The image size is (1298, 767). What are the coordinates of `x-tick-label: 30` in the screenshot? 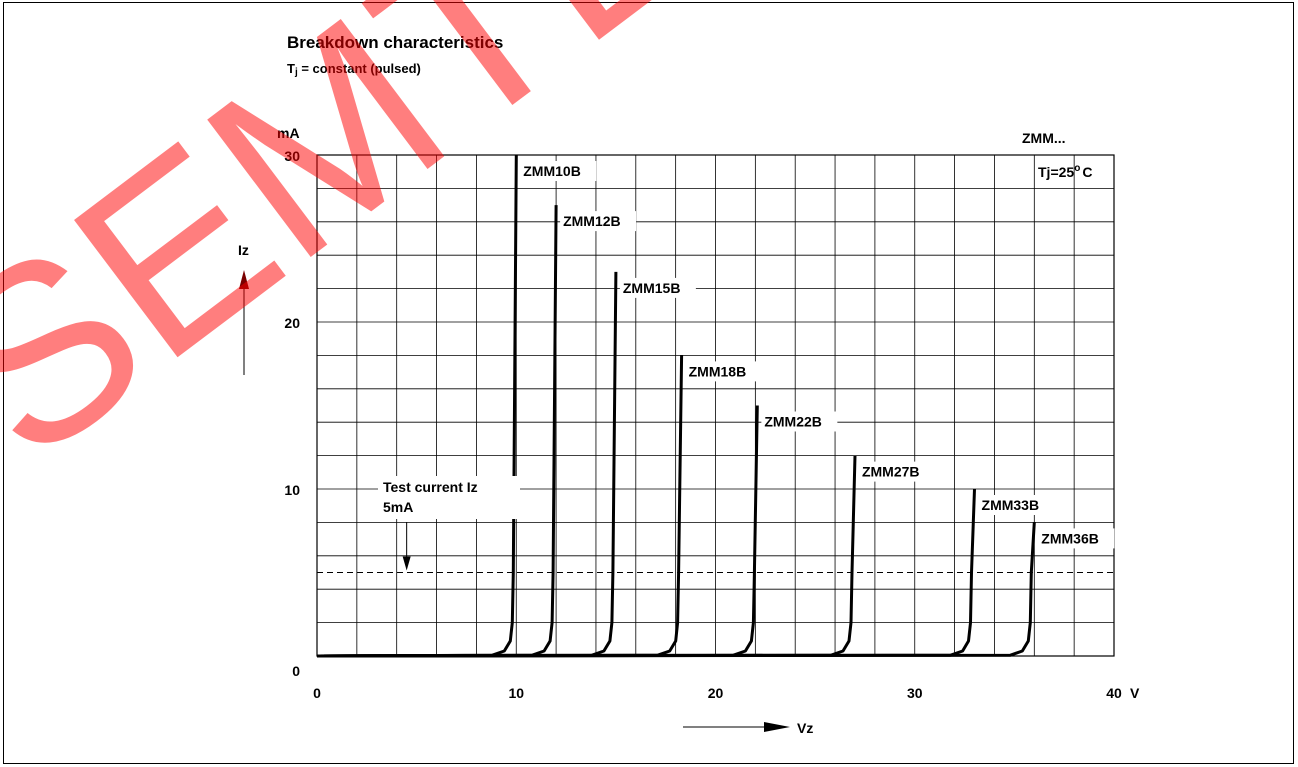 It's located at (915, 693).